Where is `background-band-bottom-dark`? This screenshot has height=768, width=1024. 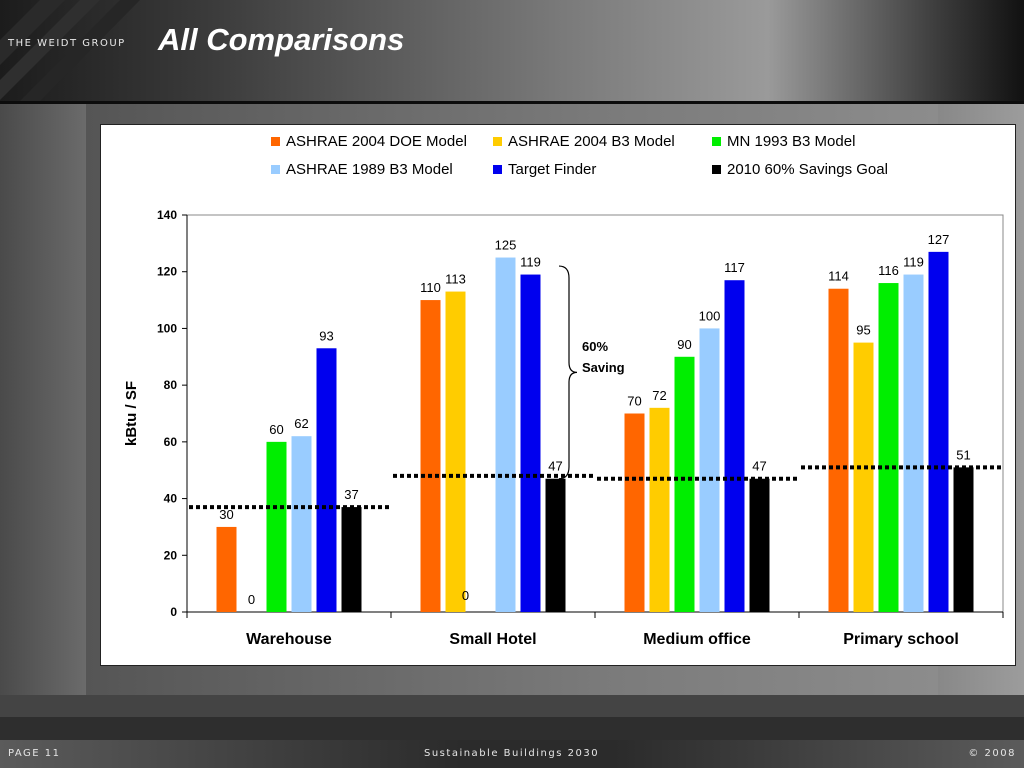
background-band-bottom-dark is located at coordinates (512, 728).